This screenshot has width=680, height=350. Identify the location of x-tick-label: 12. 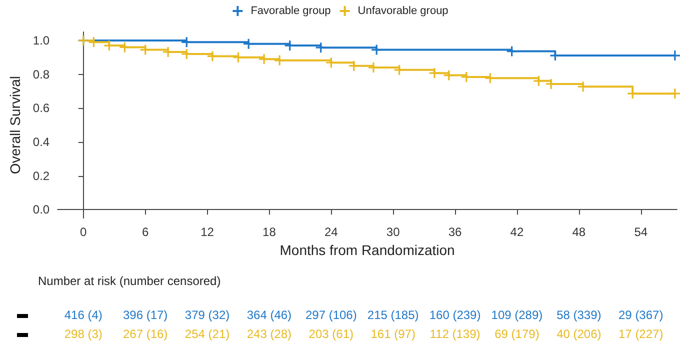
(207, 232).